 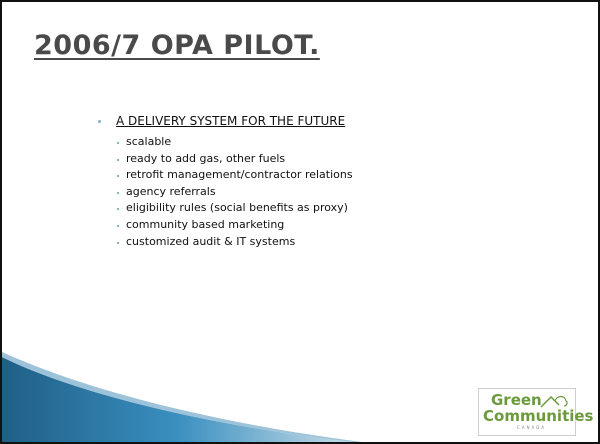 I want to click on logo-text: Green, so click(x=516, y=400).